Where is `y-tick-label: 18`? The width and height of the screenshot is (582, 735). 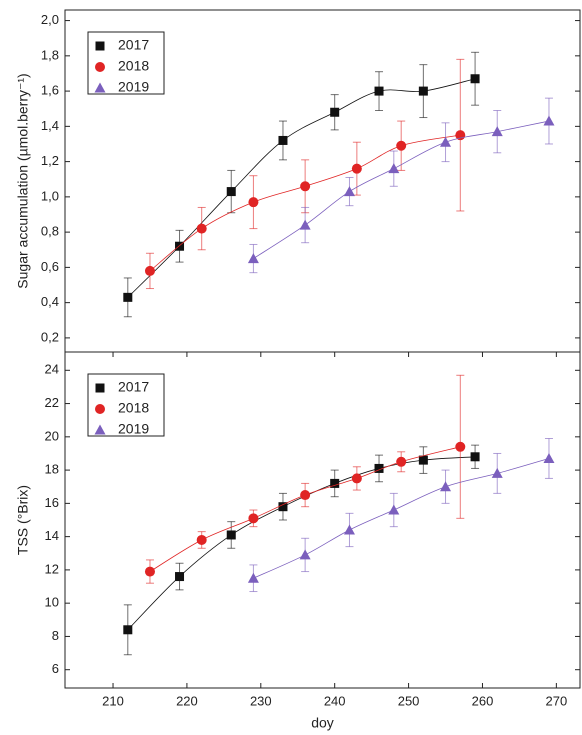 y-tick-label: 18 is located at coordinates (52, 469).